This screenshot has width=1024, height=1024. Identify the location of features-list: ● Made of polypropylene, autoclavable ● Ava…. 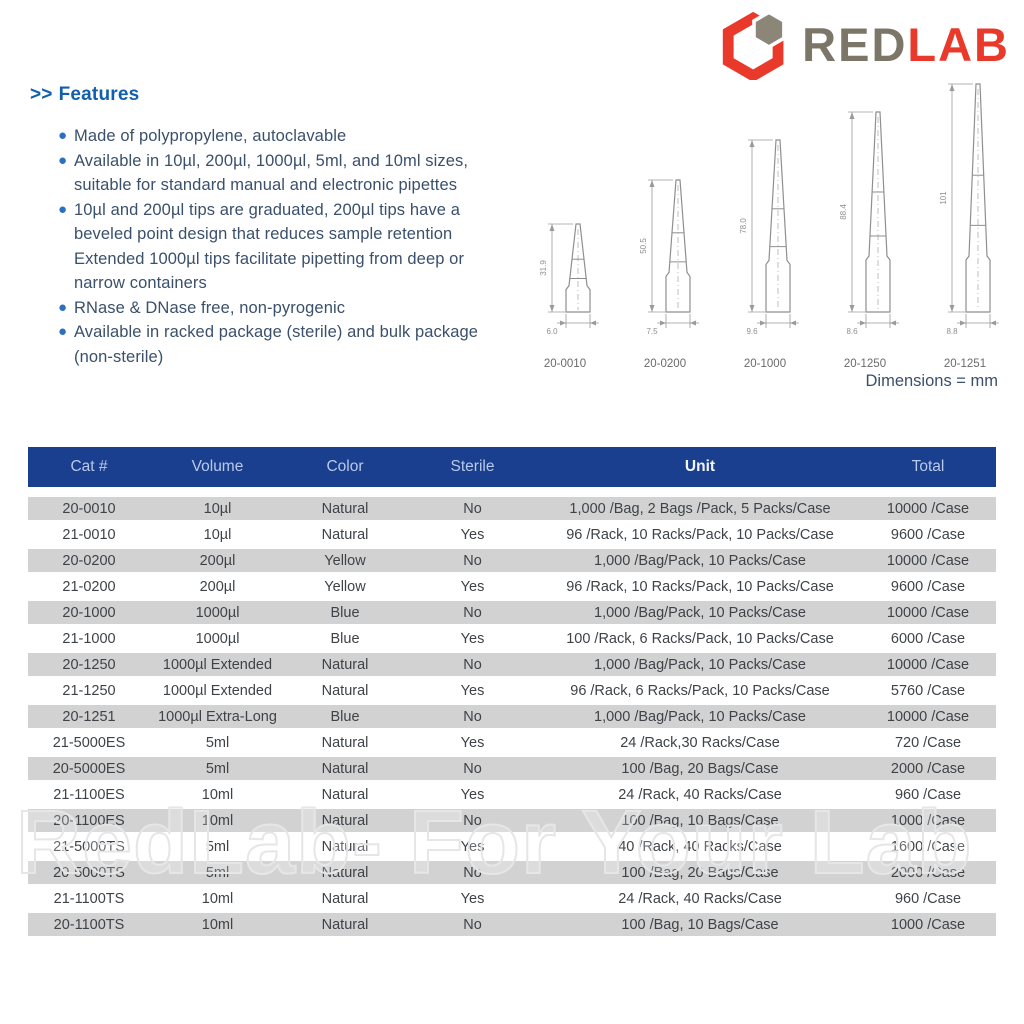
(269, 246).